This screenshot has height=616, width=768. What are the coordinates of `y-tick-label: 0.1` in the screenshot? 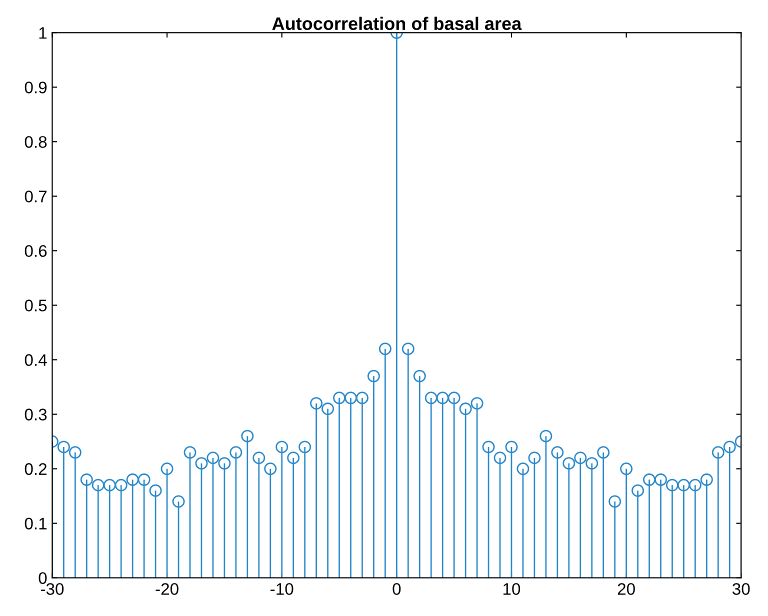 It's located at (35, 524).